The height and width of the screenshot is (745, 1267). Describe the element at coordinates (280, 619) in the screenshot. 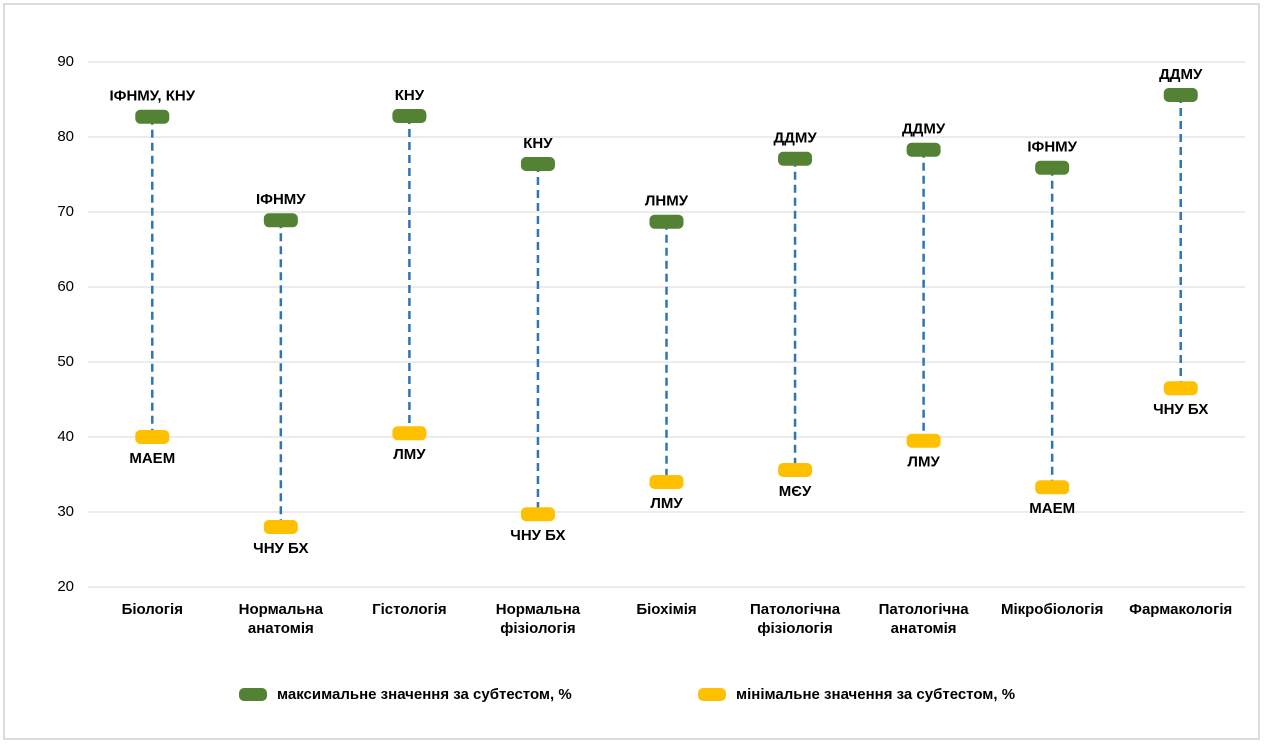

I see `x-tick-label: Нормальна анатомія` at that location.